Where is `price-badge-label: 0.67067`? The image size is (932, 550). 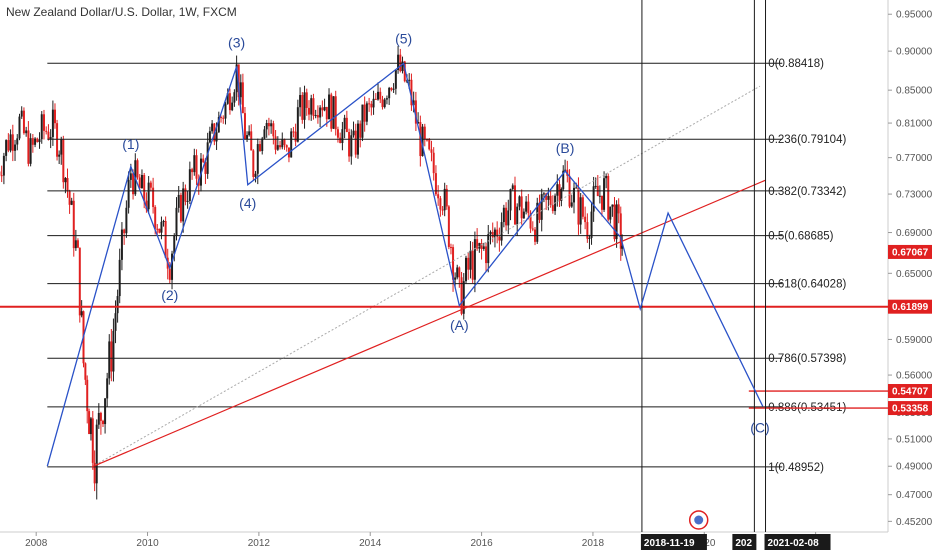 price-badge-label: 0.67067 is located at coordinates (910, 252).